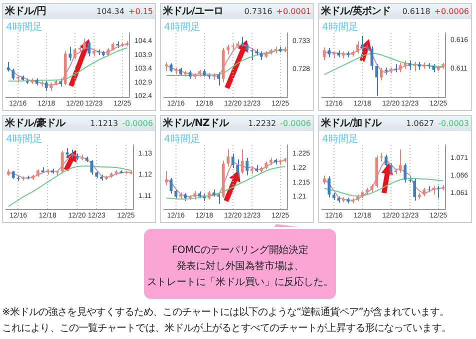 This screenshot has width=476, height=339. Describe the element at coordinates (140, 12) in the screenshot. I see `text: +0.15` at that location.